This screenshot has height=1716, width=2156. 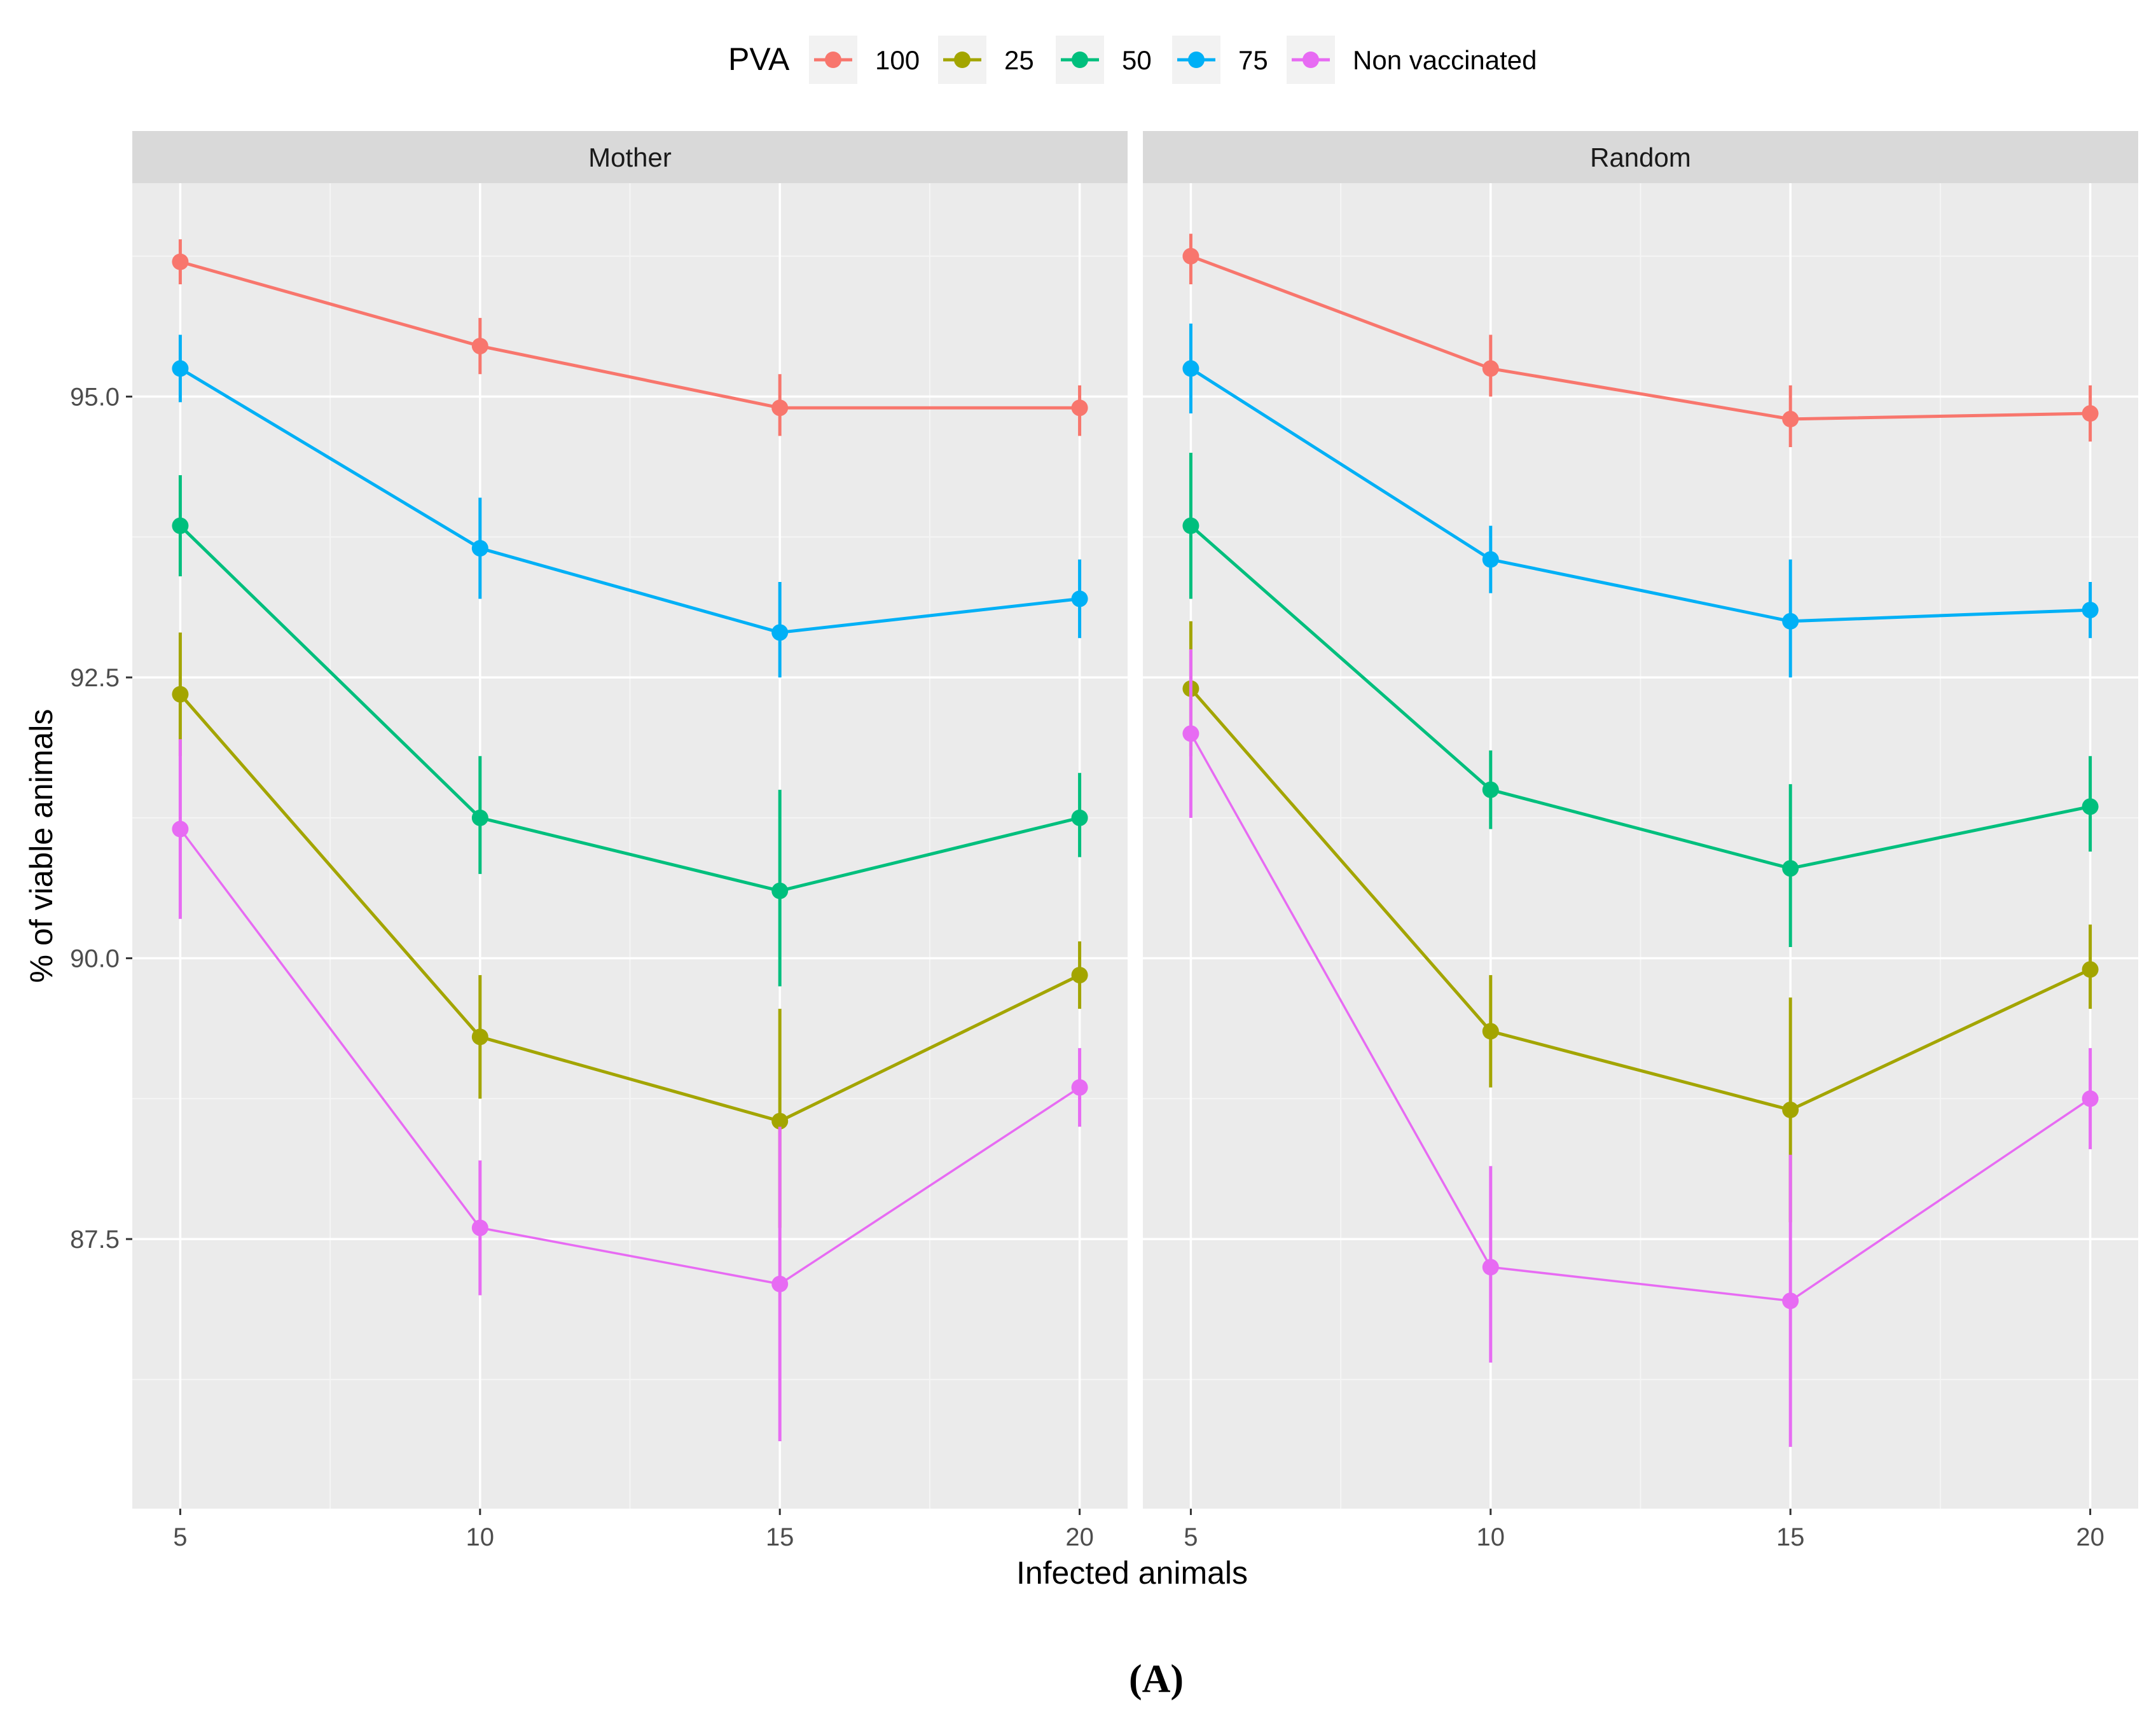 I want to click on y-tick-label: 95.0, so click(x=95, y=398).